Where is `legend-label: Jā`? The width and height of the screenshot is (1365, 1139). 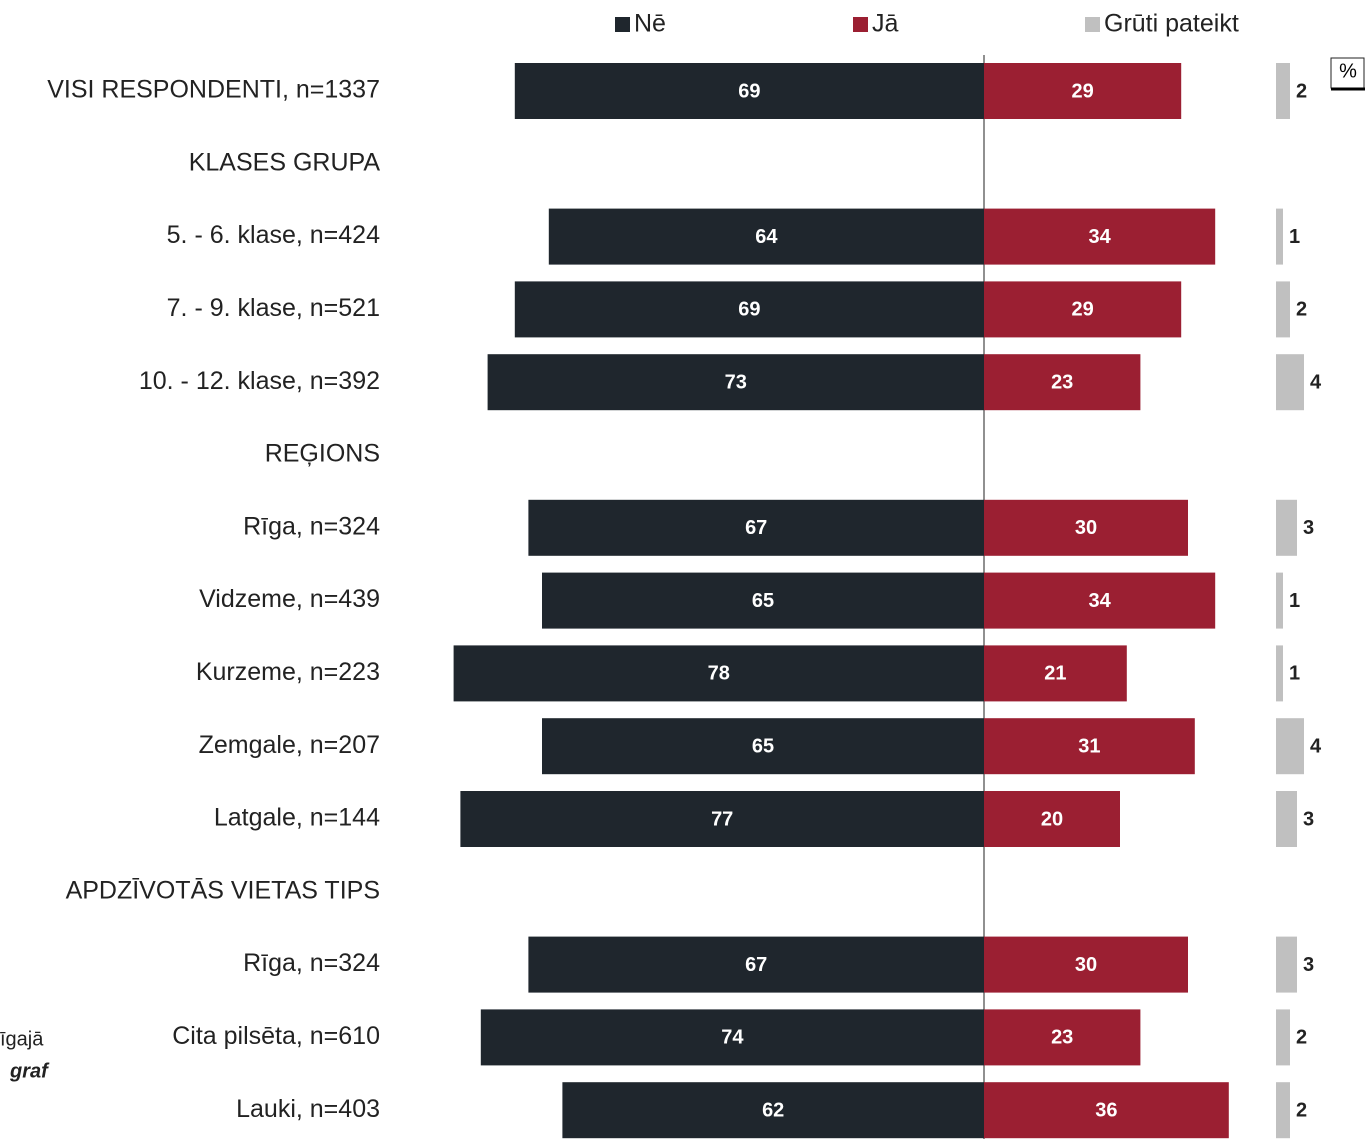 legend-label: Jā is located at coordinates (885, 24).